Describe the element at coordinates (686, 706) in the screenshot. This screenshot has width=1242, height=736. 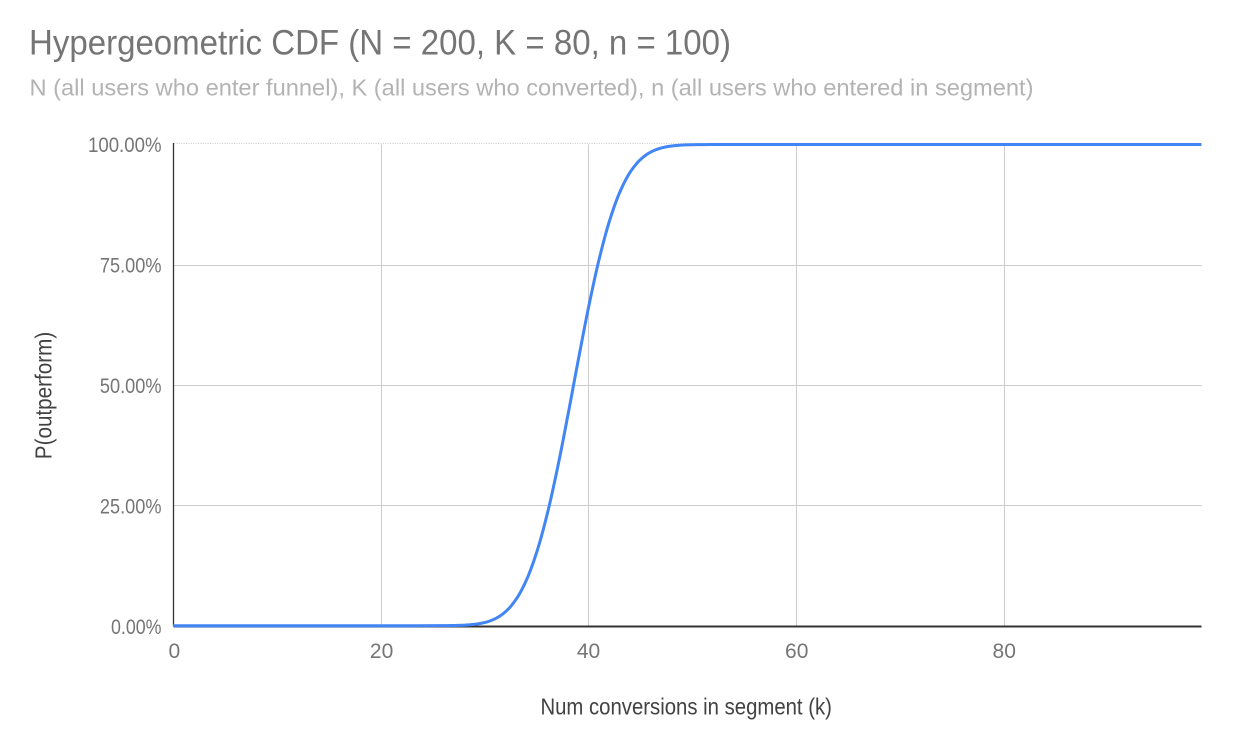
I see `svg-text: Num conversions in segment (k)` at that location.